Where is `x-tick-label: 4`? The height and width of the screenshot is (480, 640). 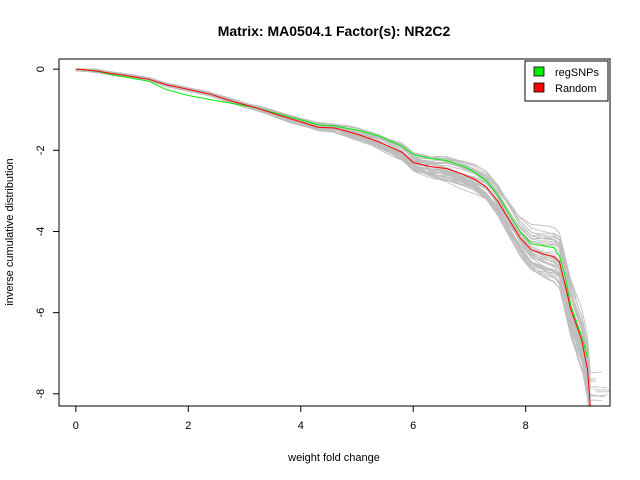 x-tick-label: 4 is located at coordinates (301, 426).